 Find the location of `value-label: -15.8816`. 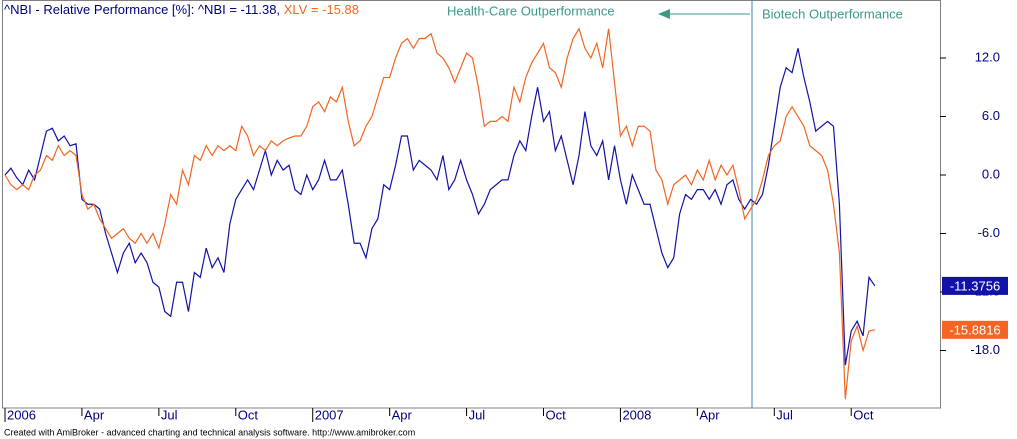

value-label: -15.8816 is located at coordinates (974, 329).